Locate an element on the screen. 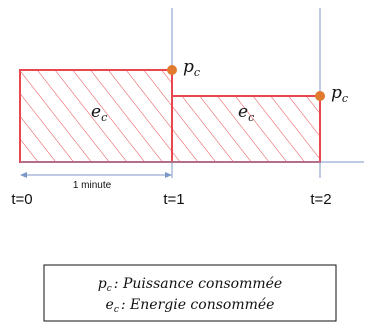 This screenshot has width=368, height=327. power-label-1: pc is located at coordinates (191, 68).